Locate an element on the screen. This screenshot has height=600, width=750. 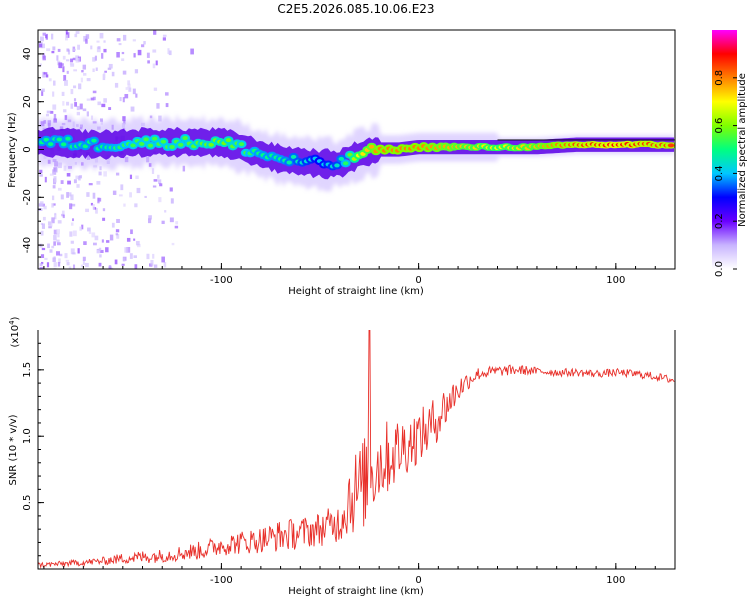
y-tick-label: 0.5 is located at coordinates (27, 503).